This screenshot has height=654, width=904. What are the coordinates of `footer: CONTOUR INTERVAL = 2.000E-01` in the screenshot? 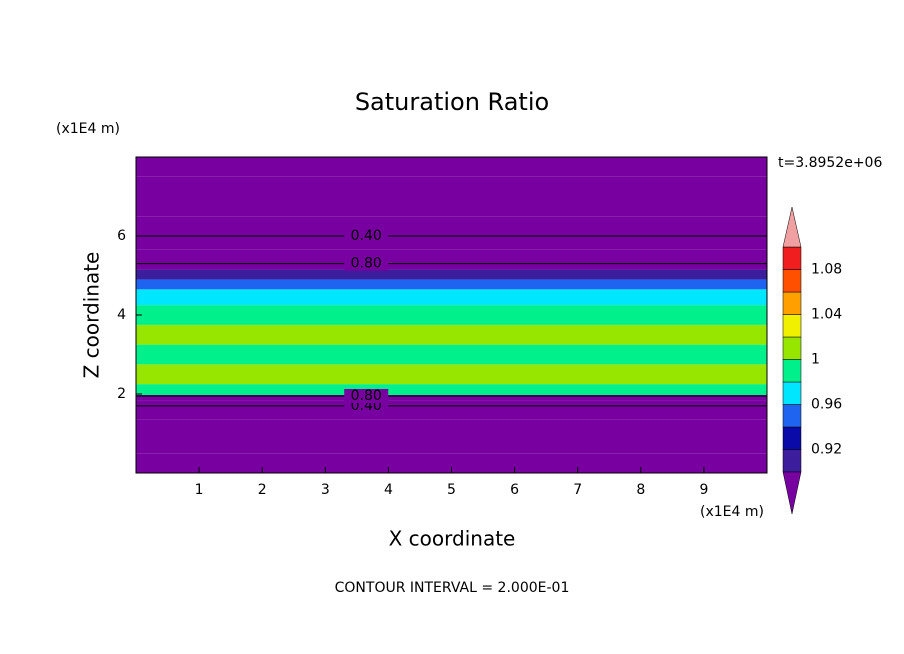 It's located at (452, 588).